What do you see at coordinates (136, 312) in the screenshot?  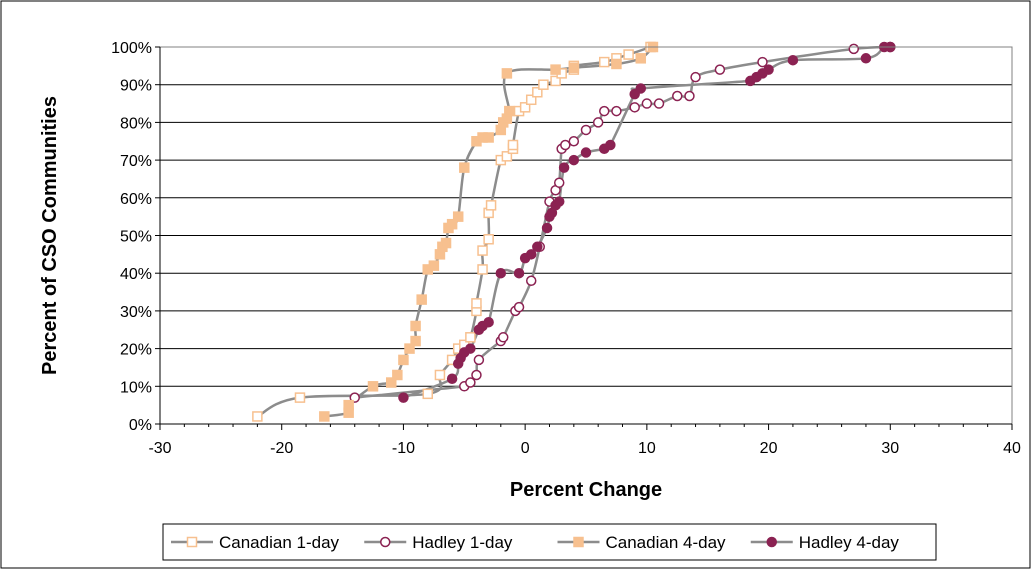 I see `y-tick-label: 30%` at bounding box center [136, 312].